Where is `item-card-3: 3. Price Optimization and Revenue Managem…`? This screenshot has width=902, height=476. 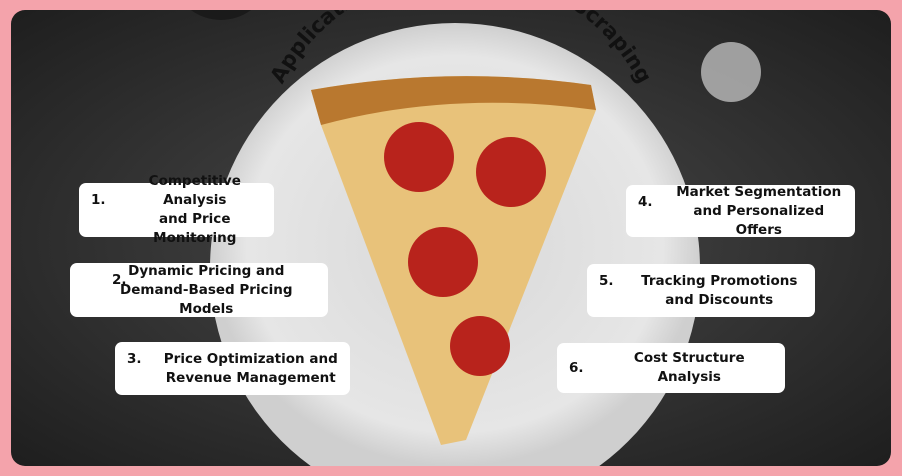 item-card-3: 3. Price Optimization and Revenue Managem… is located at coordinates (232, 368).